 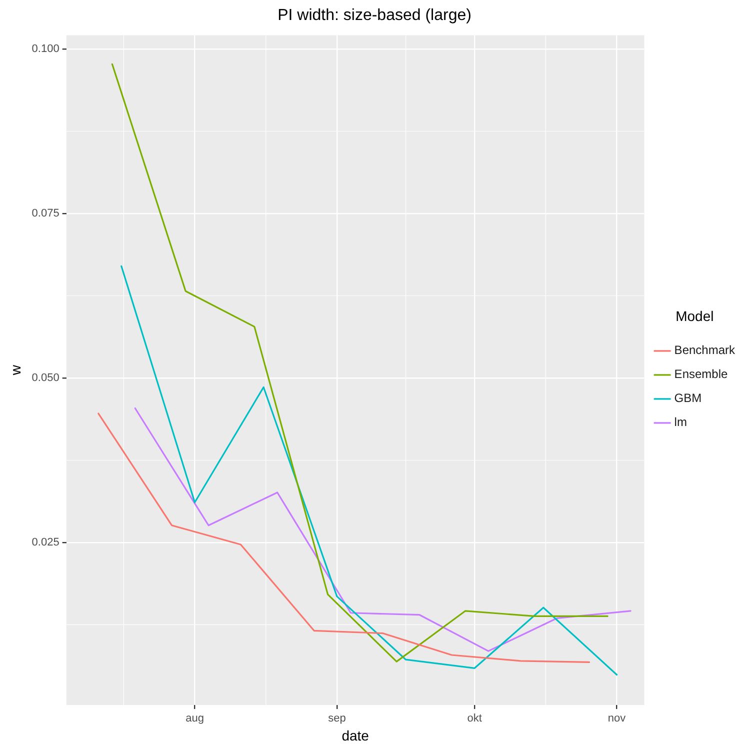 What do you see at coordinates (617, 718) in the screenshot?
I see `x-tick-label: nov` at bounding box center [617, 718].